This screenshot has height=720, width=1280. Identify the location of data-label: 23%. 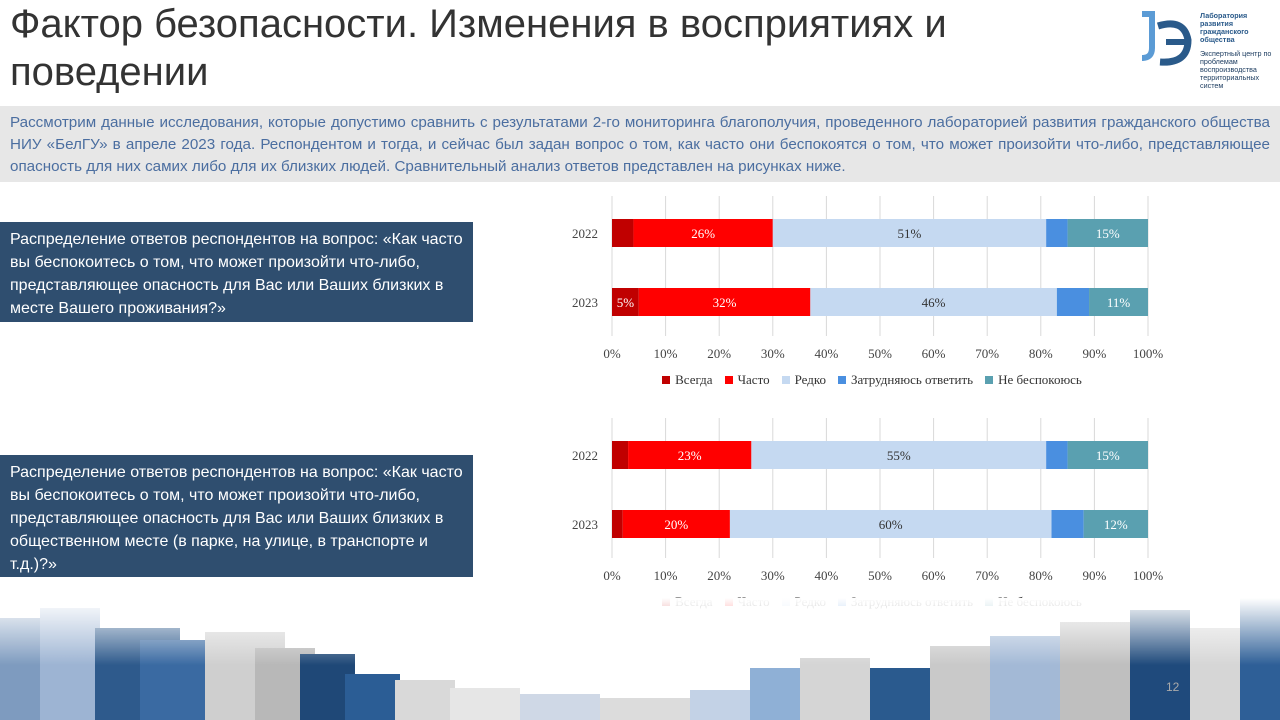
(690, 455).